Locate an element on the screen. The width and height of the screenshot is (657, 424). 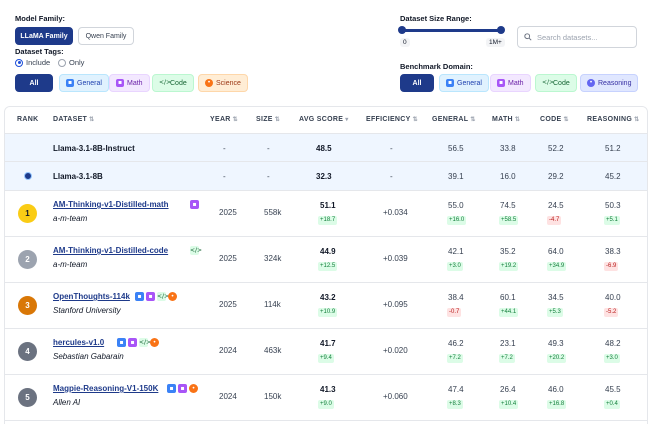
domain-all-button: All is located at coordinates (417, 83).